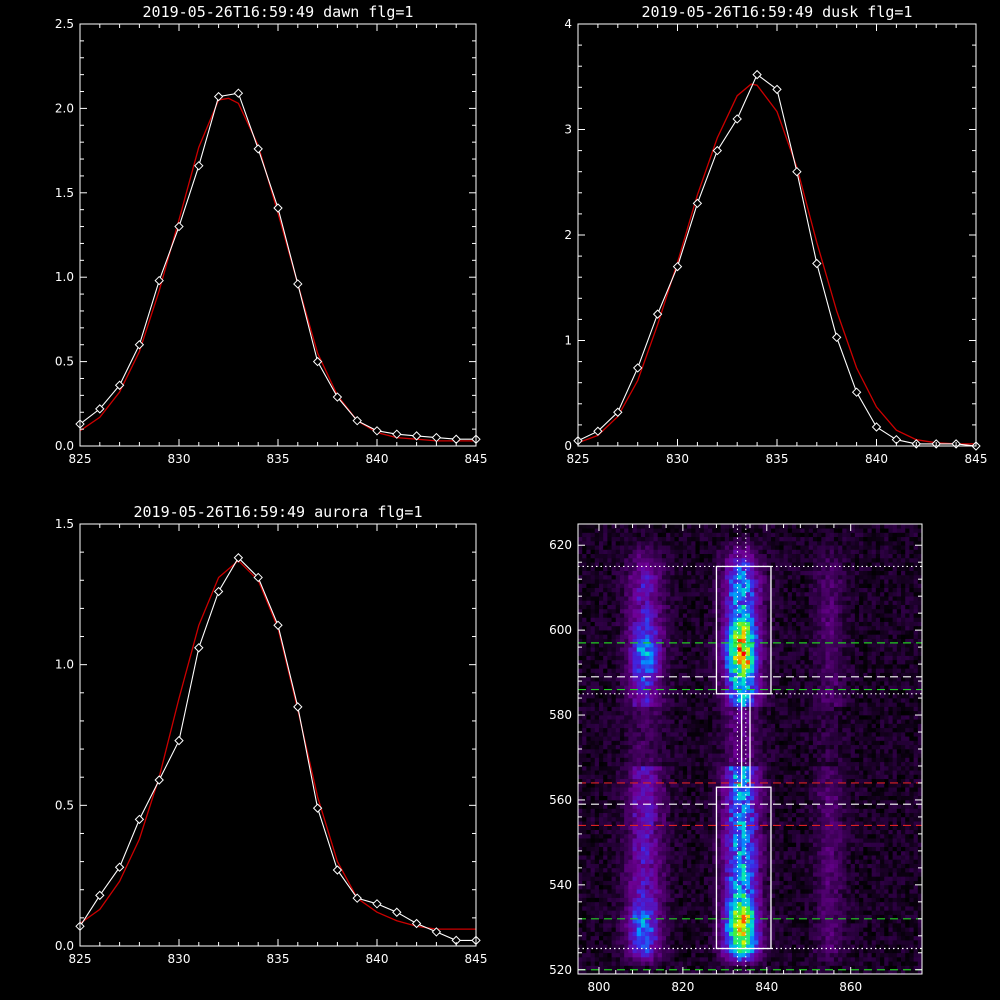 The height and width of the screenshot is (1000, 1000). I want to click on plot-title: 2019-05-26T16:59:49 dusk flg=1, so click(777, 12).